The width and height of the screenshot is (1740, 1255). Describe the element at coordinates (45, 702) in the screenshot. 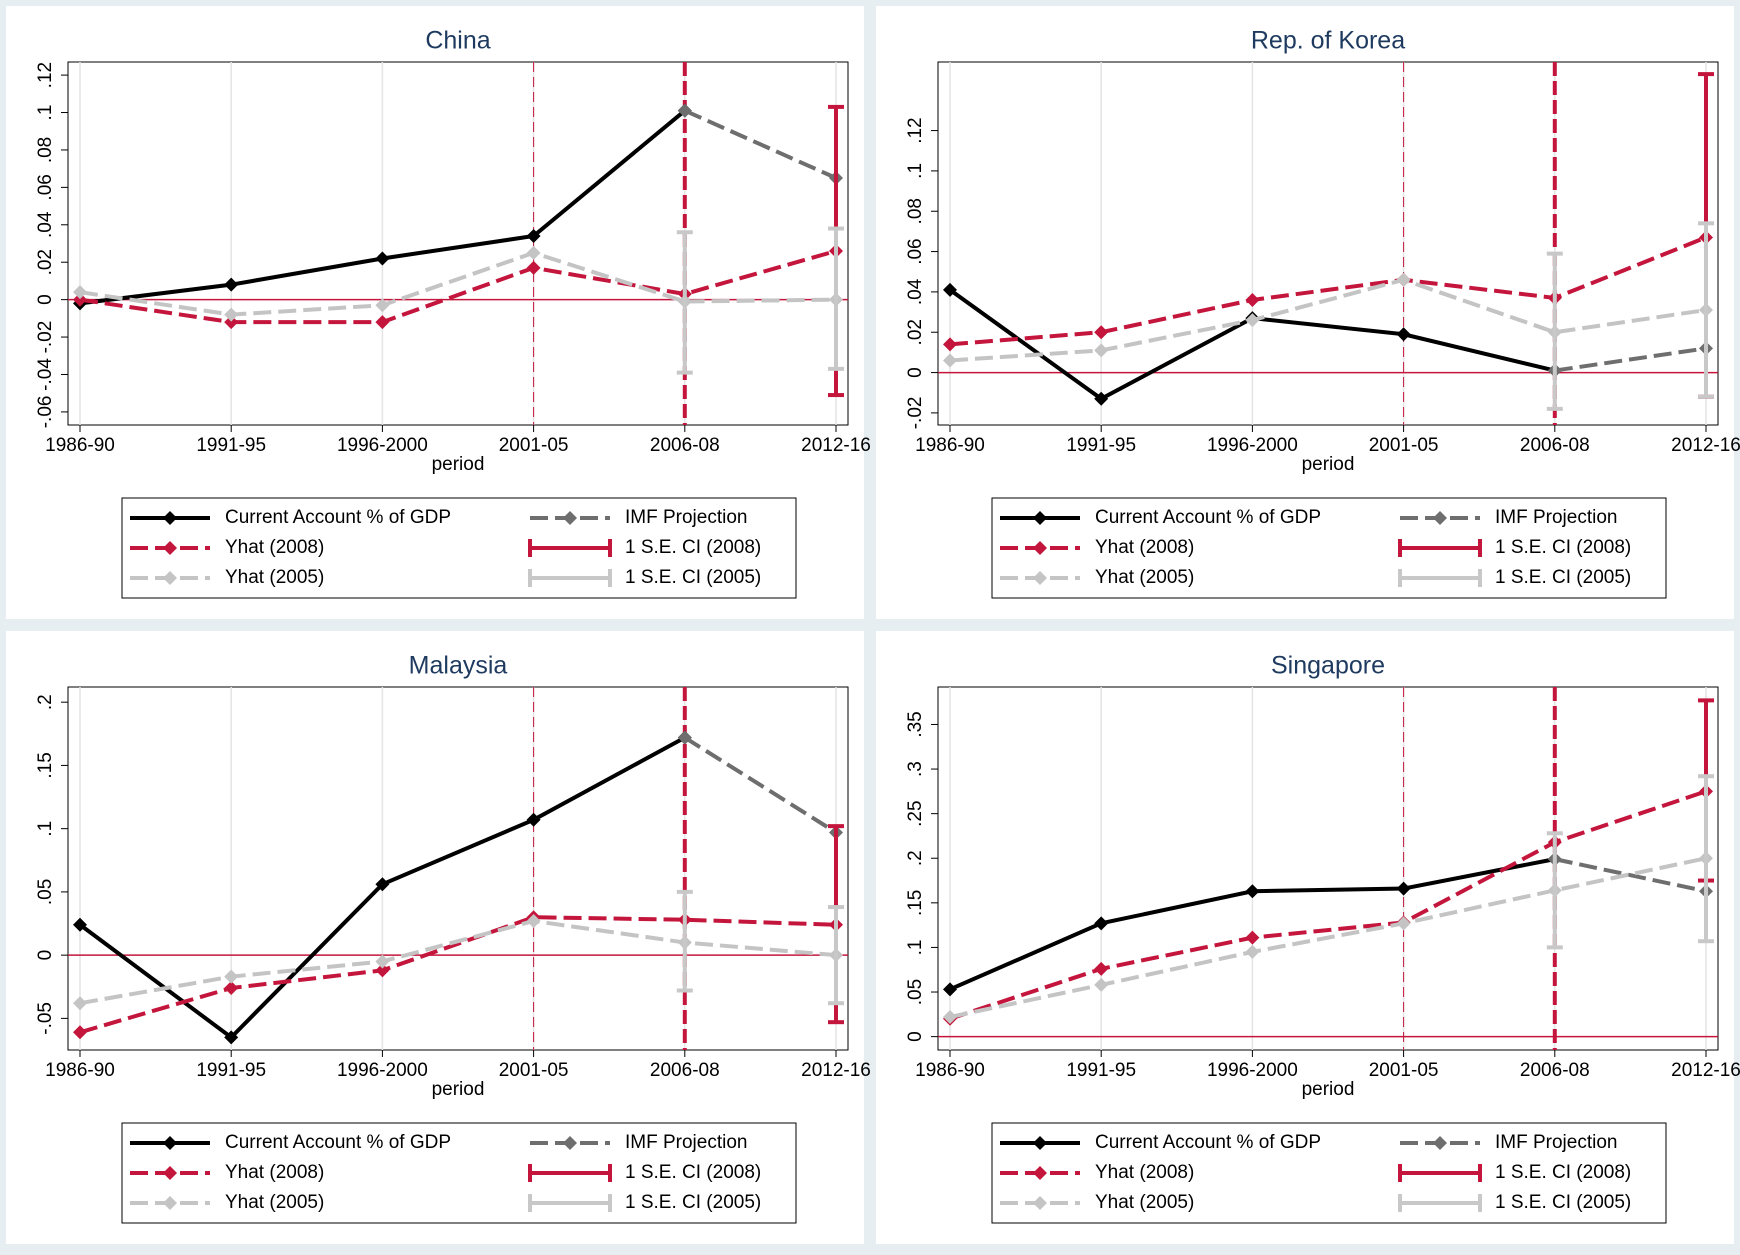

I see `y-tick-label: .2` at that location.